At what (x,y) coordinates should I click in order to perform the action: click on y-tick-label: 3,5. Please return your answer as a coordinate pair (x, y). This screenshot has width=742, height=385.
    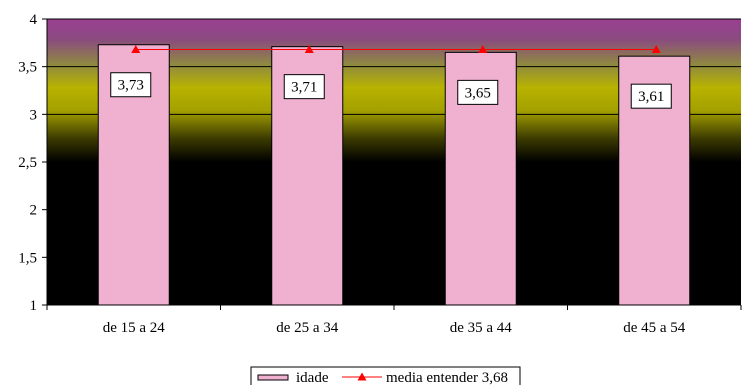
    Looking at the image, I should click on (27, 68).